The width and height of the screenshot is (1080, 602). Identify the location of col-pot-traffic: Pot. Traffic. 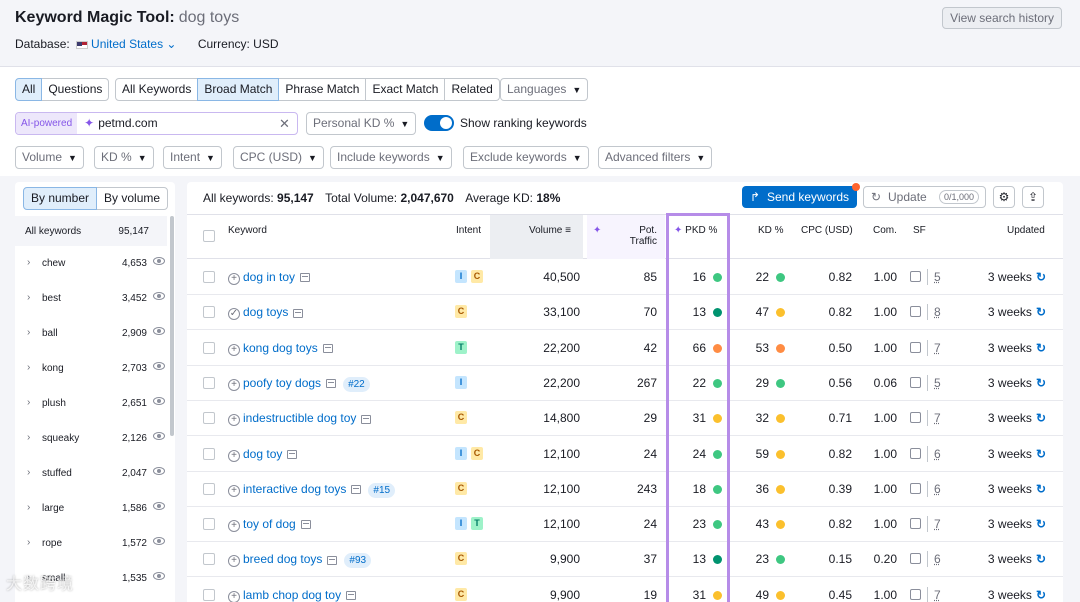
(643, 236).